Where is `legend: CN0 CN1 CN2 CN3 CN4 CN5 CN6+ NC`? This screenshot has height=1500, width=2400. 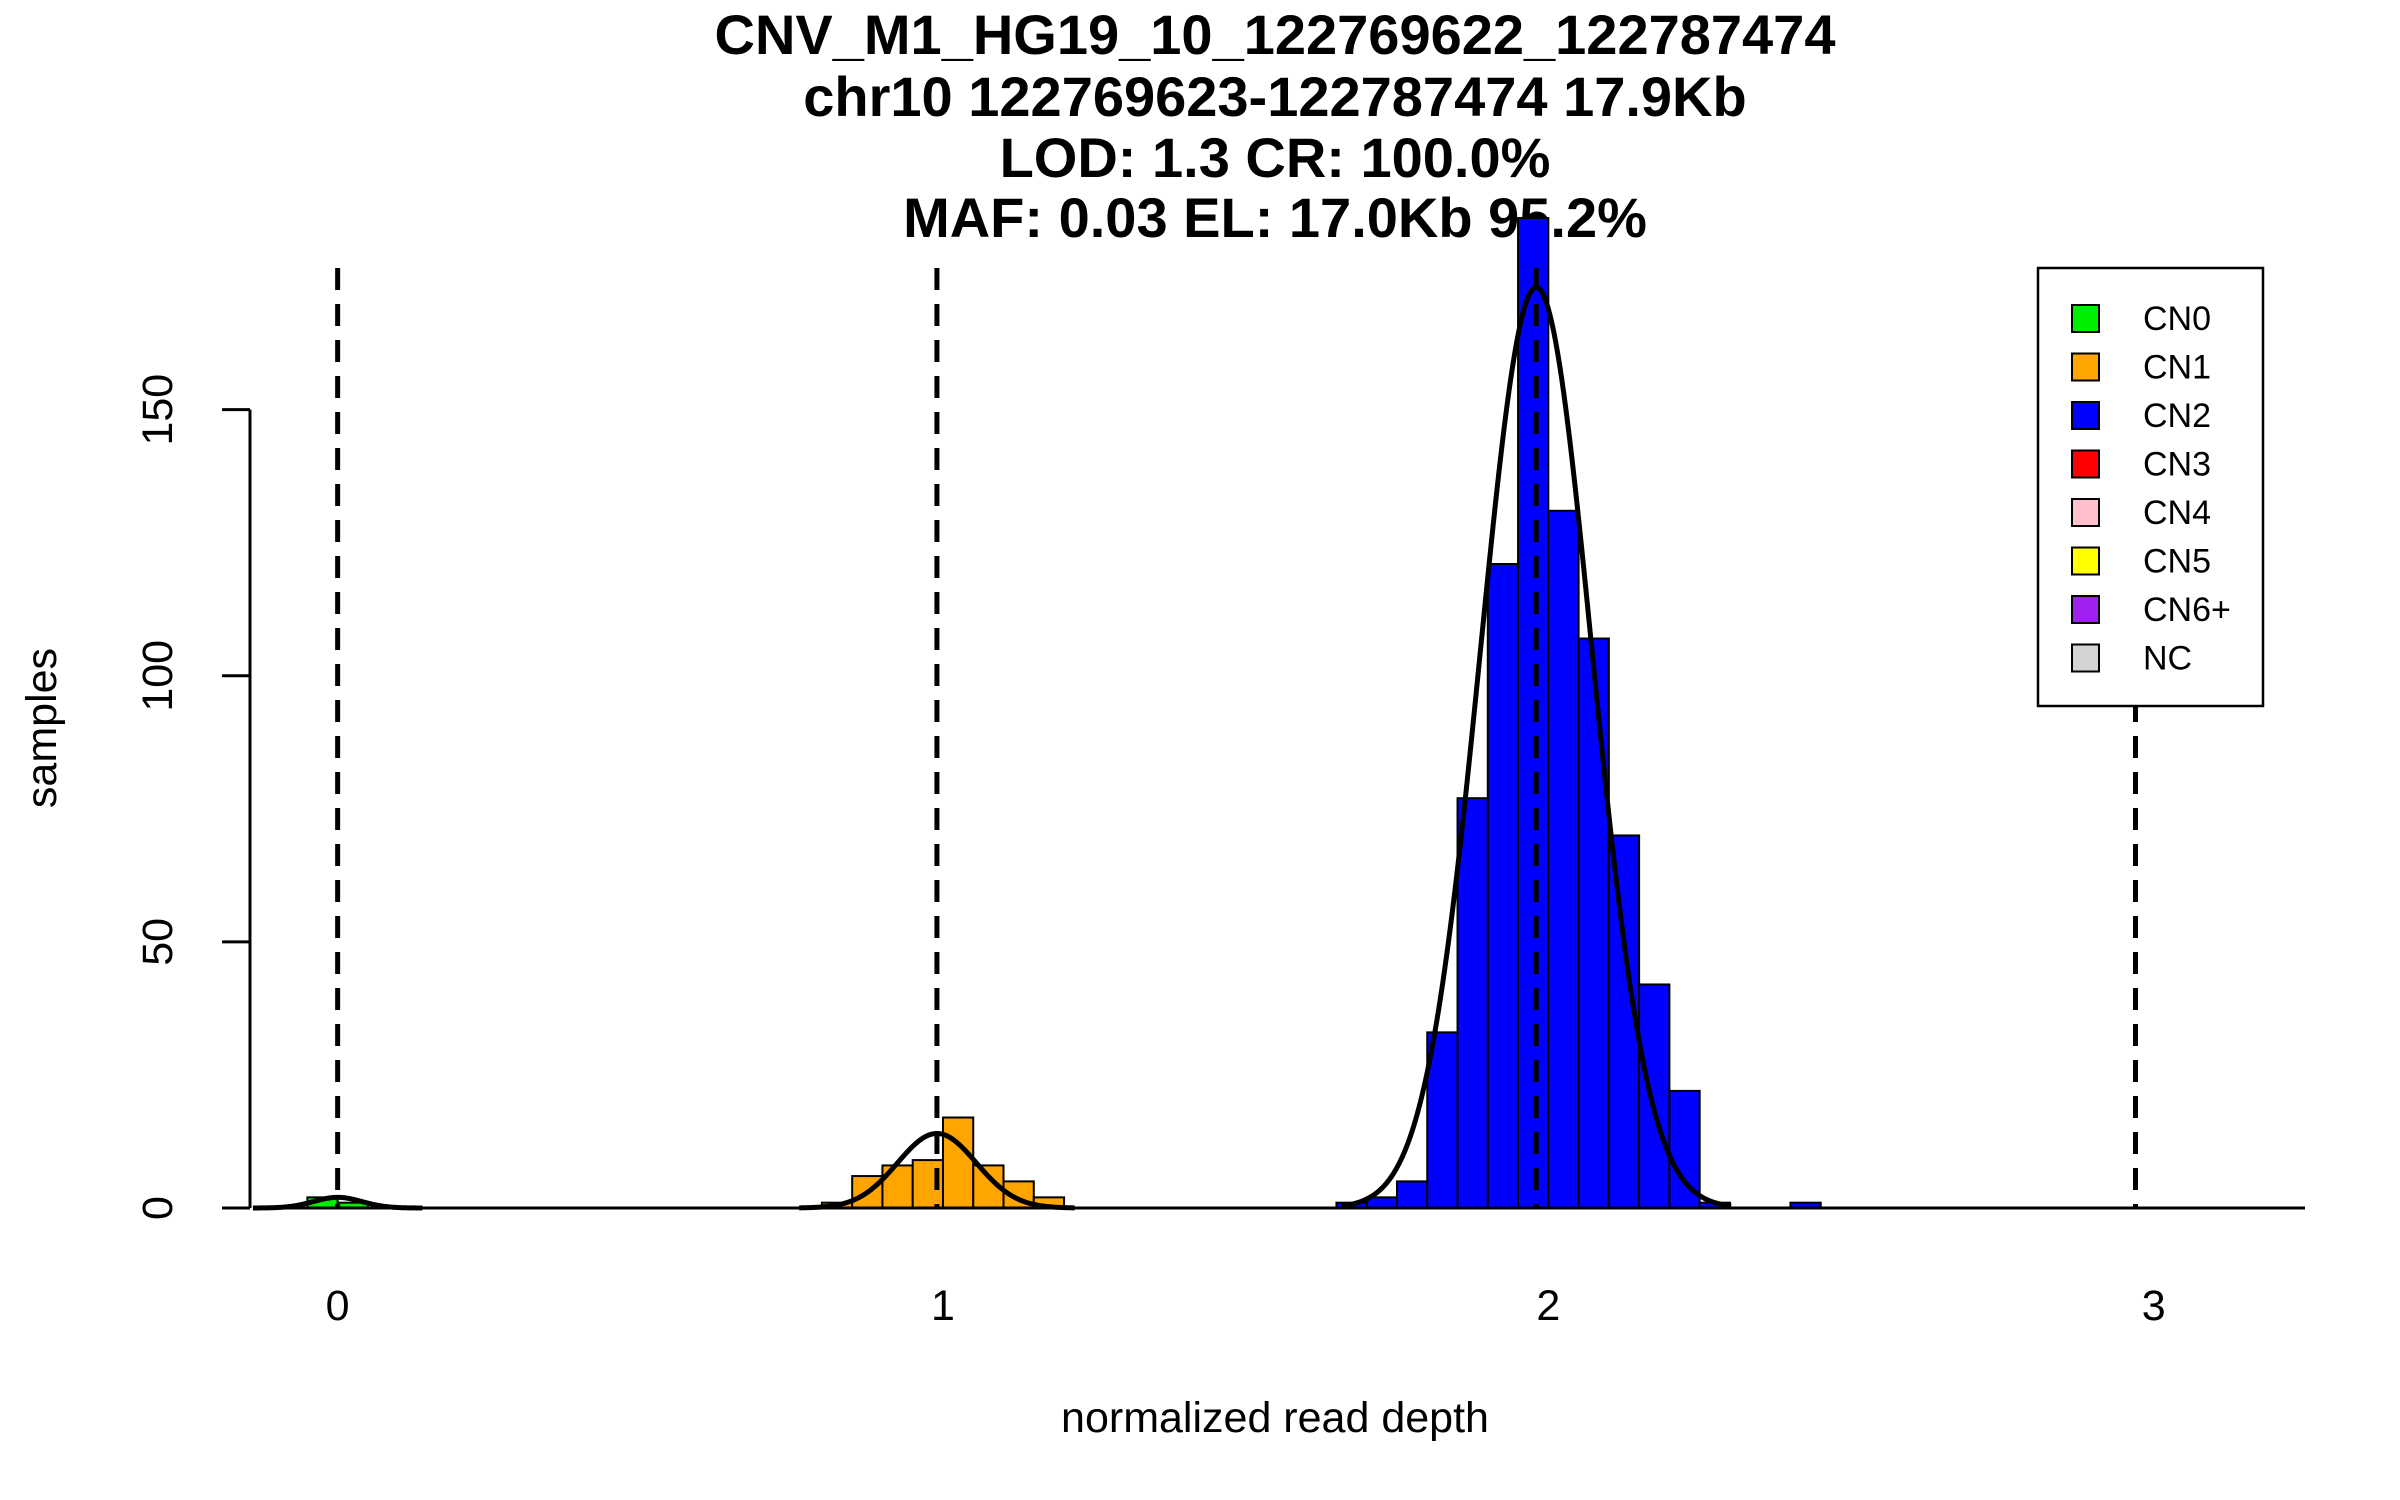 legend: CN0 CN1 CN2 CN3 CN4 CN5 CN6+ NC is located at coordinates (2150, 487).